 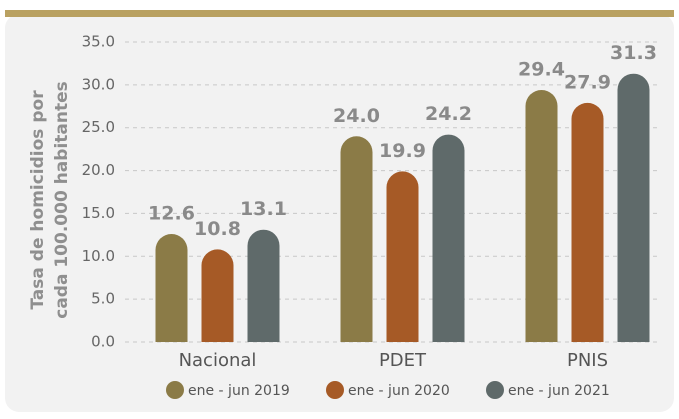 What do you see at coordinates (98, 213) in the screenshot?
I see `y-tick-label: 15.0` at bounding box center [98, 213].